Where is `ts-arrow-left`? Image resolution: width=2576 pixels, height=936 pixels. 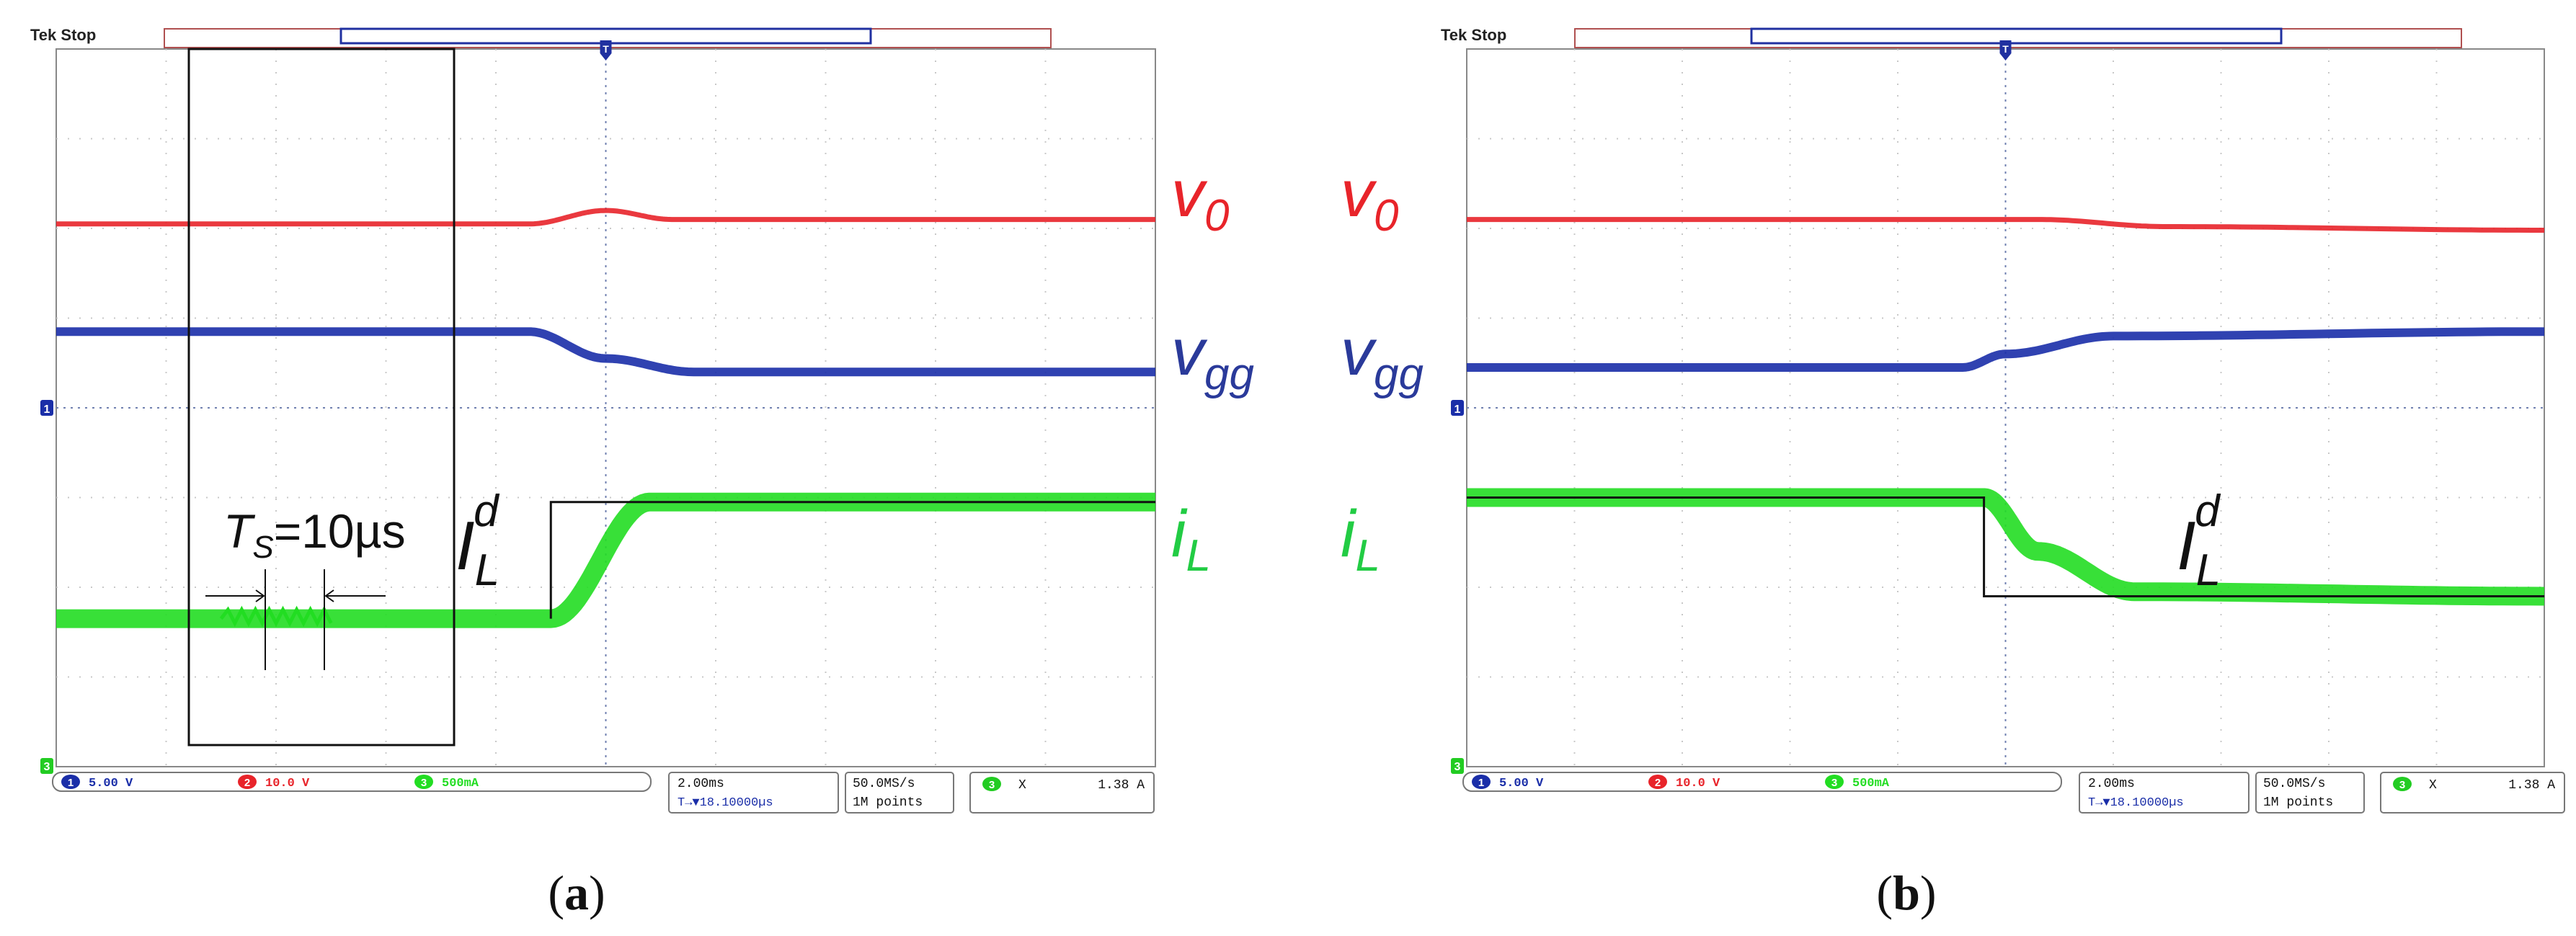 ts-arrow-left is located at coordinates (235, 595).